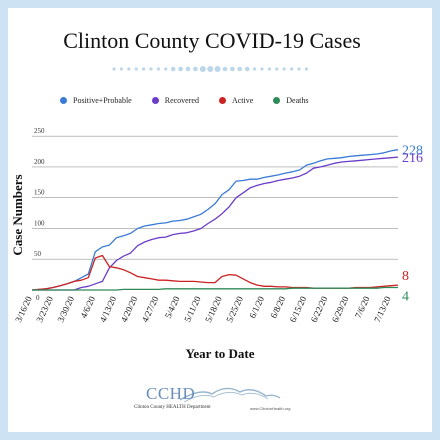 This screenshot has height=440, width=440. What do you see at coordinates (172, 307) in the screenshot?
I see `x-tick-label: 5/4/20` at bounding box center [172, 307].